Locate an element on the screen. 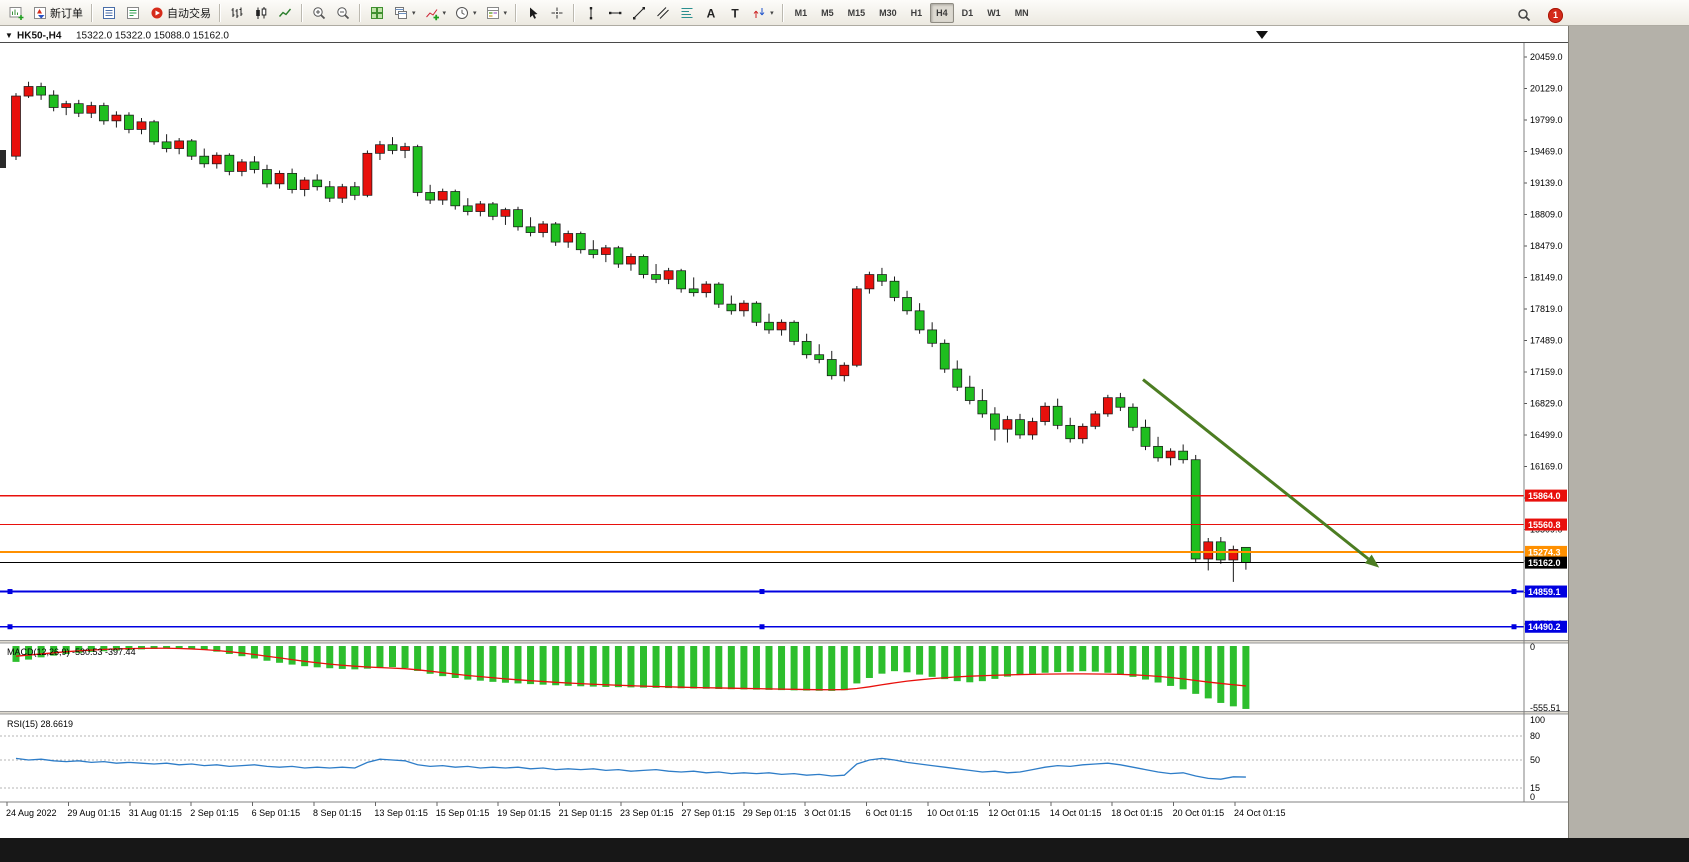 This screenshot has width=1689, height=862. x-axis-label: 12 Oct 01:15 is located at coordinates (1014, 813).